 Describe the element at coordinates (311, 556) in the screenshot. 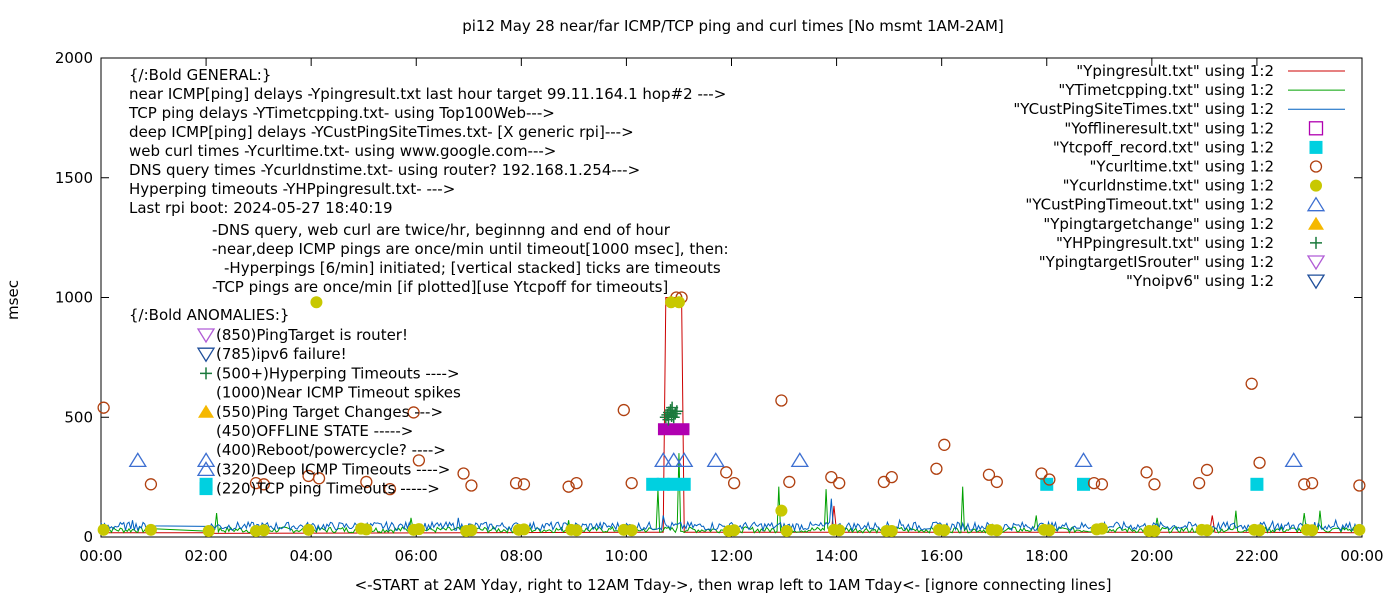

I see `x-tick-label: 04:00` at that location.